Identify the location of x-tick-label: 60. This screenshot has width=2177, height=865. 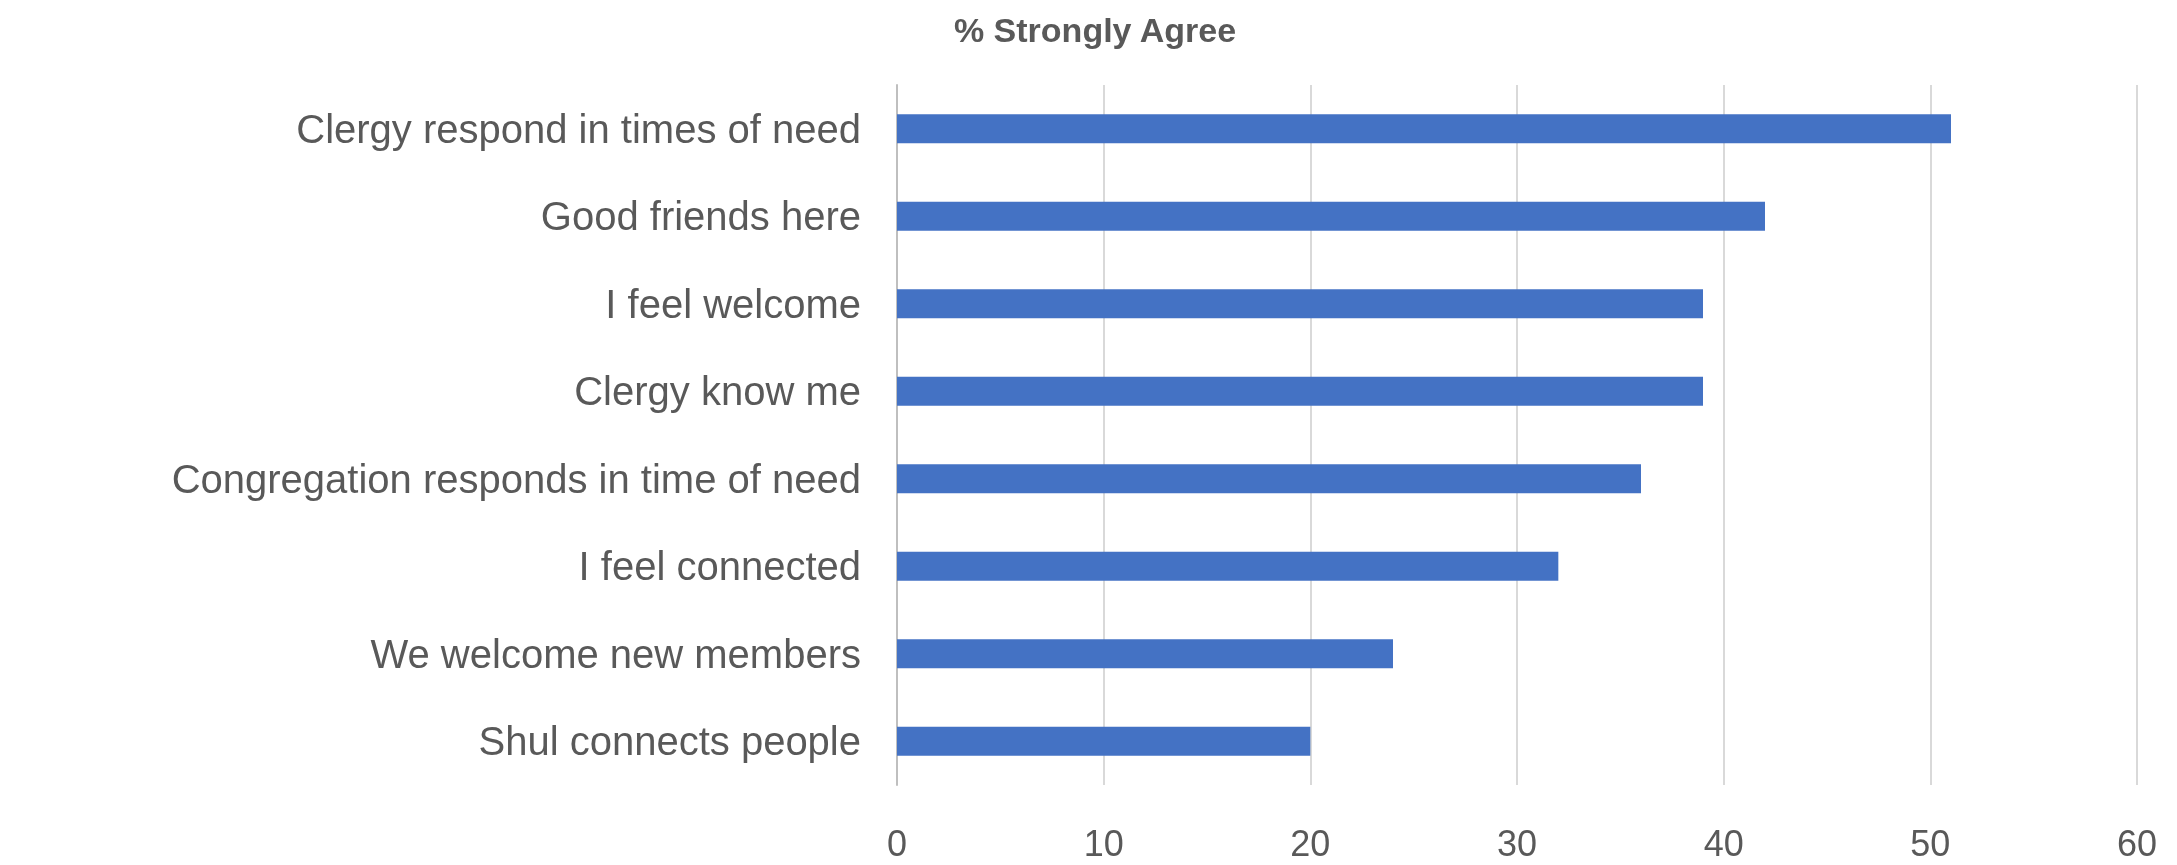
(2137, 843).